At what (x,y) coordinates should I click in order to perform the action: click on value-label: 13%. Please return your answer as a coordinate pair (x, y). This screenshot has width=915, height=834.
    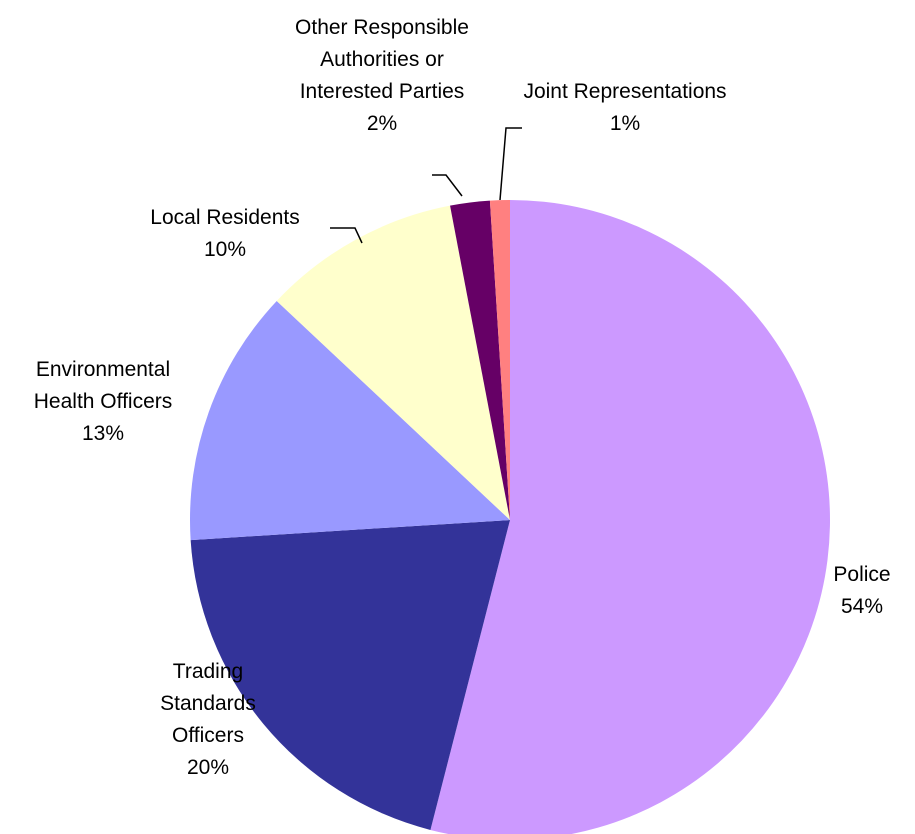
    Looking at the image, I should click on (103, 433).